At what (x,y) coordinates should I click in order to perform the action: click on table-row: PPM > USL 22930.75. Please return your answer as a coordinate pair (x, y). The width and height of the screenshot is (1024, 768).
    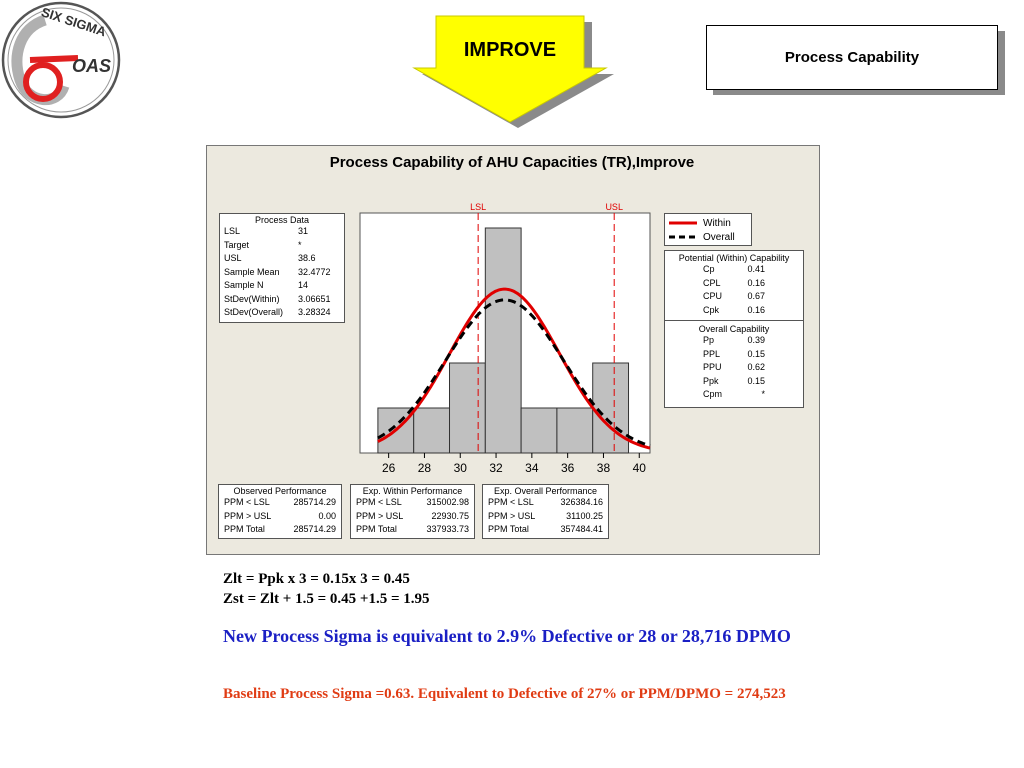
    Looking at the image, I should click on (412, 517).